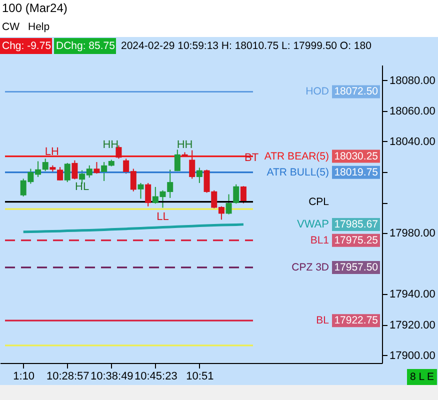 The height and width of the screenshot is (400, 438). What do you see at coordinates (319, 202) in the screenshot?
I see `ref-line-label: CPL` at bounding box center [319, 202].